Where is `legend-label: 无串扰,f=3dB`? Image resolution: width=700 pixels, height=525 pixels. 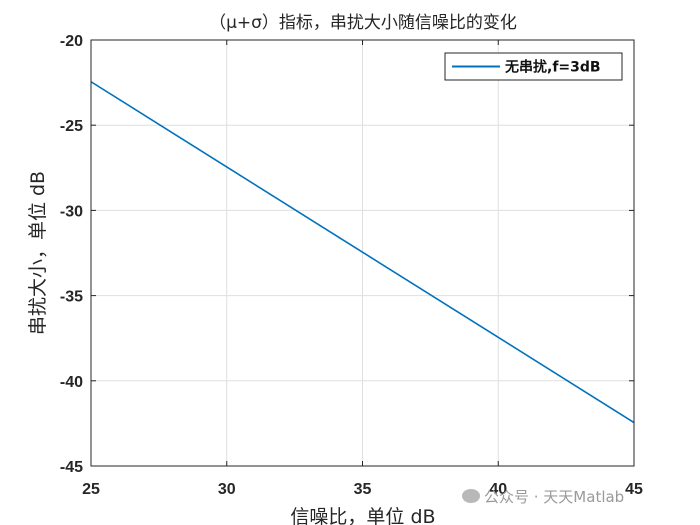
legend-label: 无串扰,f=3dB is located at coordinates (552, 67).